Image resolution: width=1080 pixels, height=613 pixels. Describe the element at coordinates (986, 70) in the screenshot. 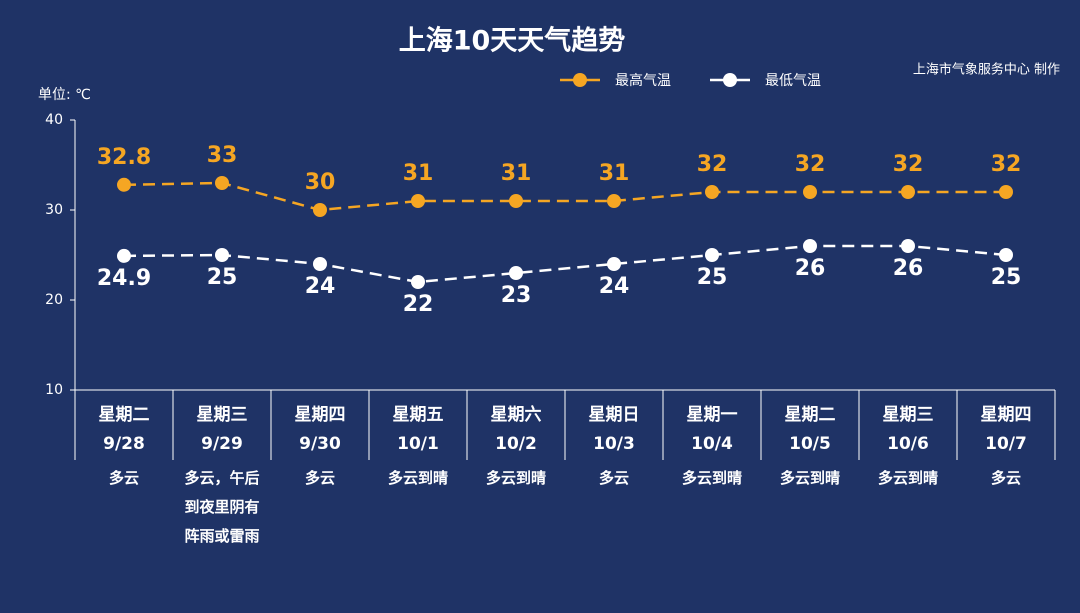

I see `source: 上海市气象服务中心 制作` at that location.